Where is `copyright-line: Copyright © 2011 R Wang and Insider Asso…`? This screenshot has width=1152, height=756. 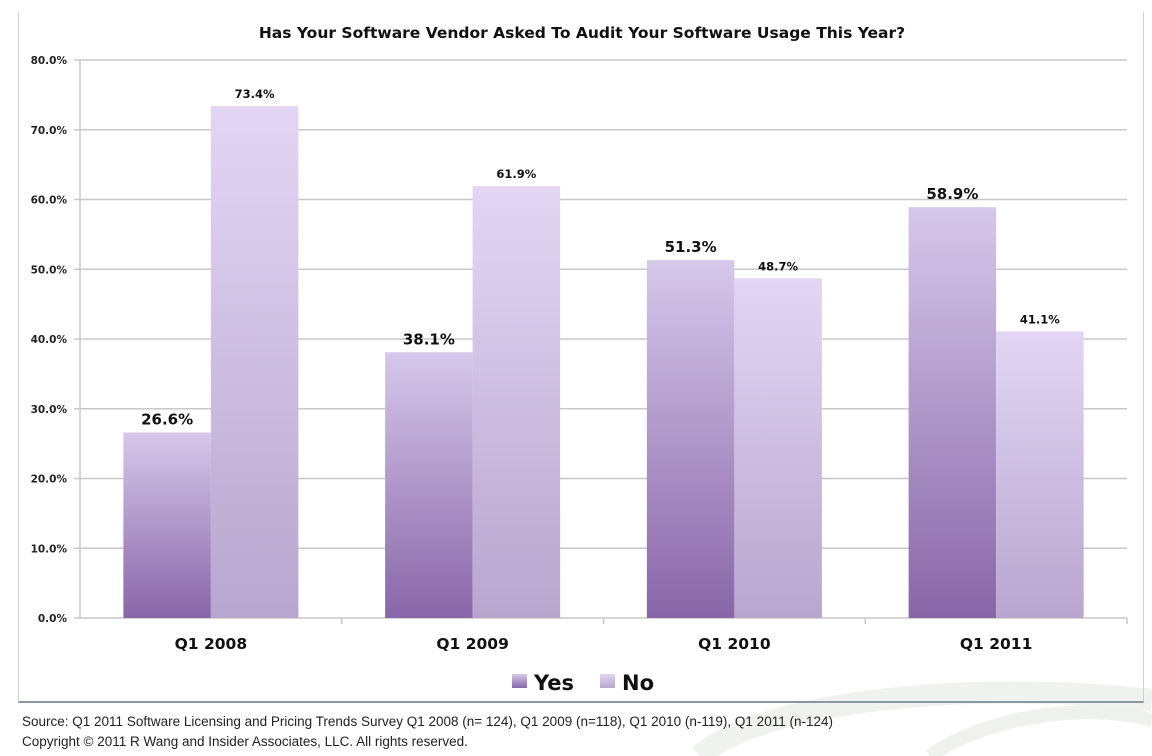 copyright-line: Copyright © 2011 R Wang and Insider Asso… is located at coordinates (245, 741).